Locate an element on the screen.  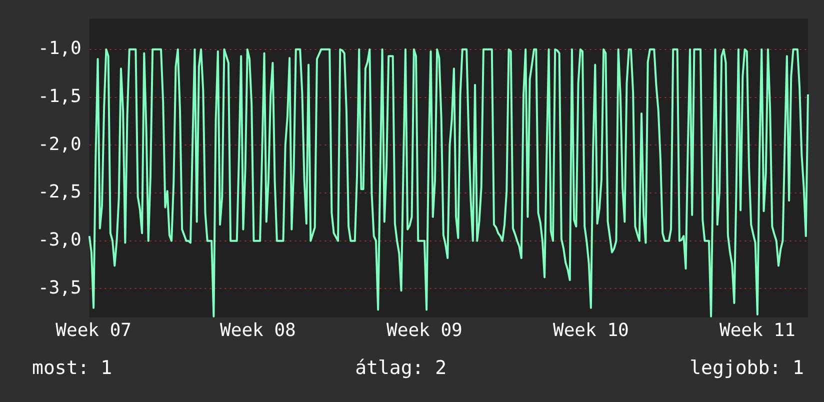
y-tick-label: -2,0 is located at coordinates (60, 144).